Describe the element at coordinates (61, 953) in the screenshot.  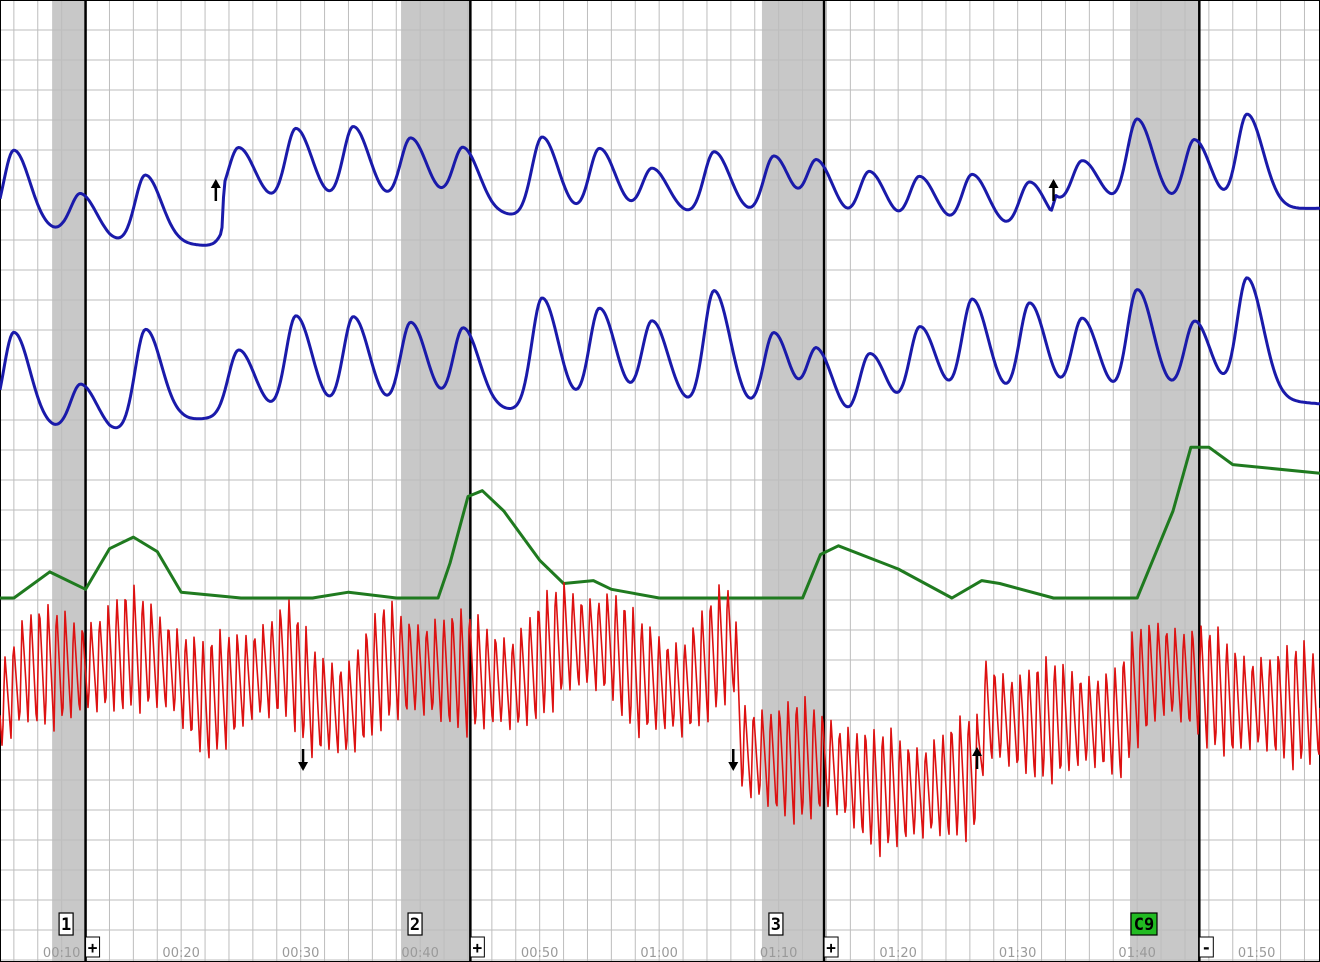
I see `time-tick-label: 00:10` at that location.